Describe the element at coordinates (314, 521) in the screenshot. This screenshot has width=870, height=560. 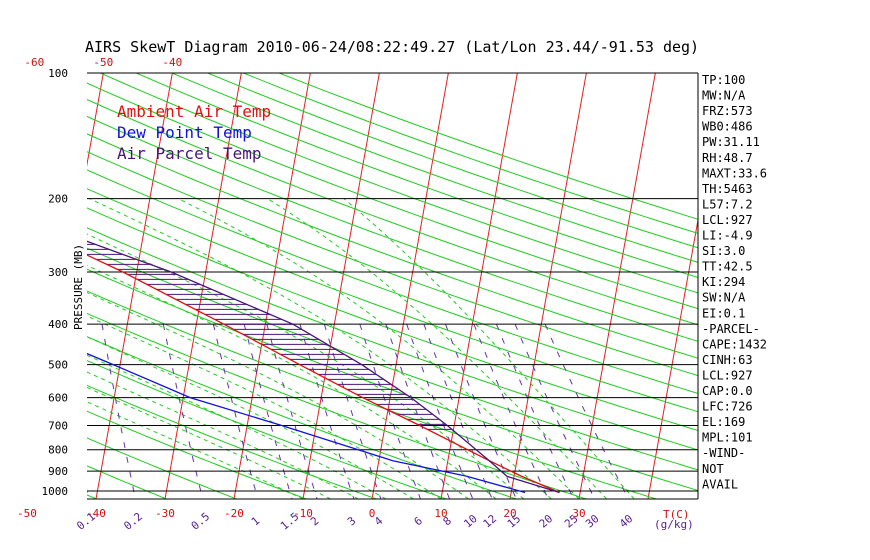
I see `mixing-ratio-label: 2` at that location.